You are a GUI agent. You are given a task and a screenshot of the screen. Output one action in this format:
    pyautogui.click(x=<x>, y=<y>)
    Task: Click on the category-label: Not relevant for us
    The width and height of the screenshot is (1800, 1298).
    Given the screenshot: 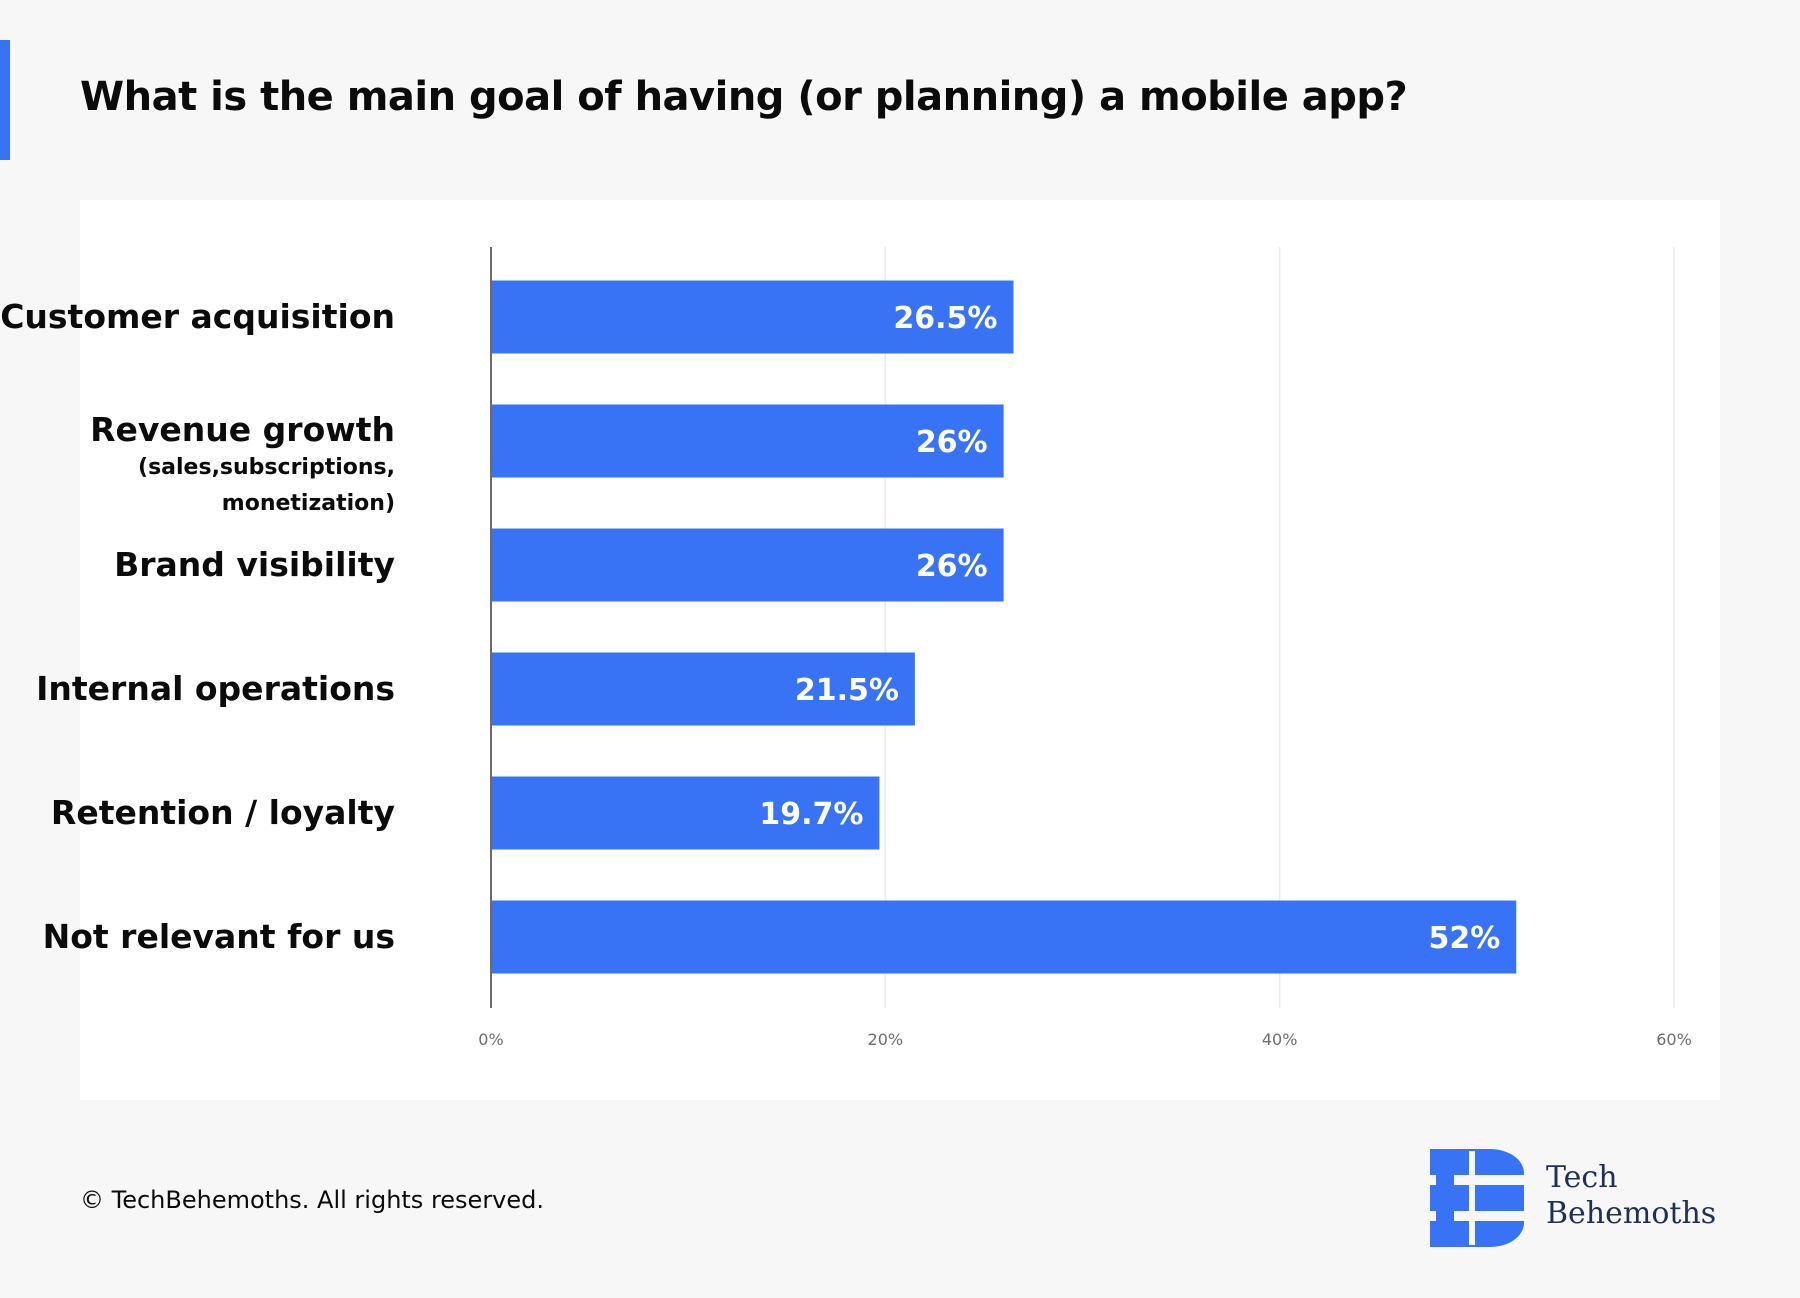 What is the action you would take?
    pyautogui.click(x=219, y=937)
    